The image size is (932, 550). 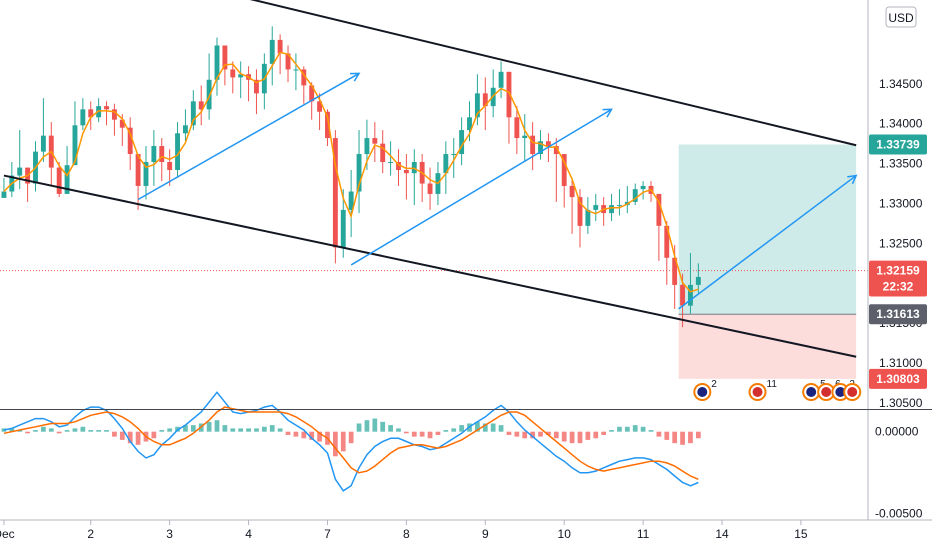 I want to click on economic-event-flag: 11, so click(x=763, y=390).